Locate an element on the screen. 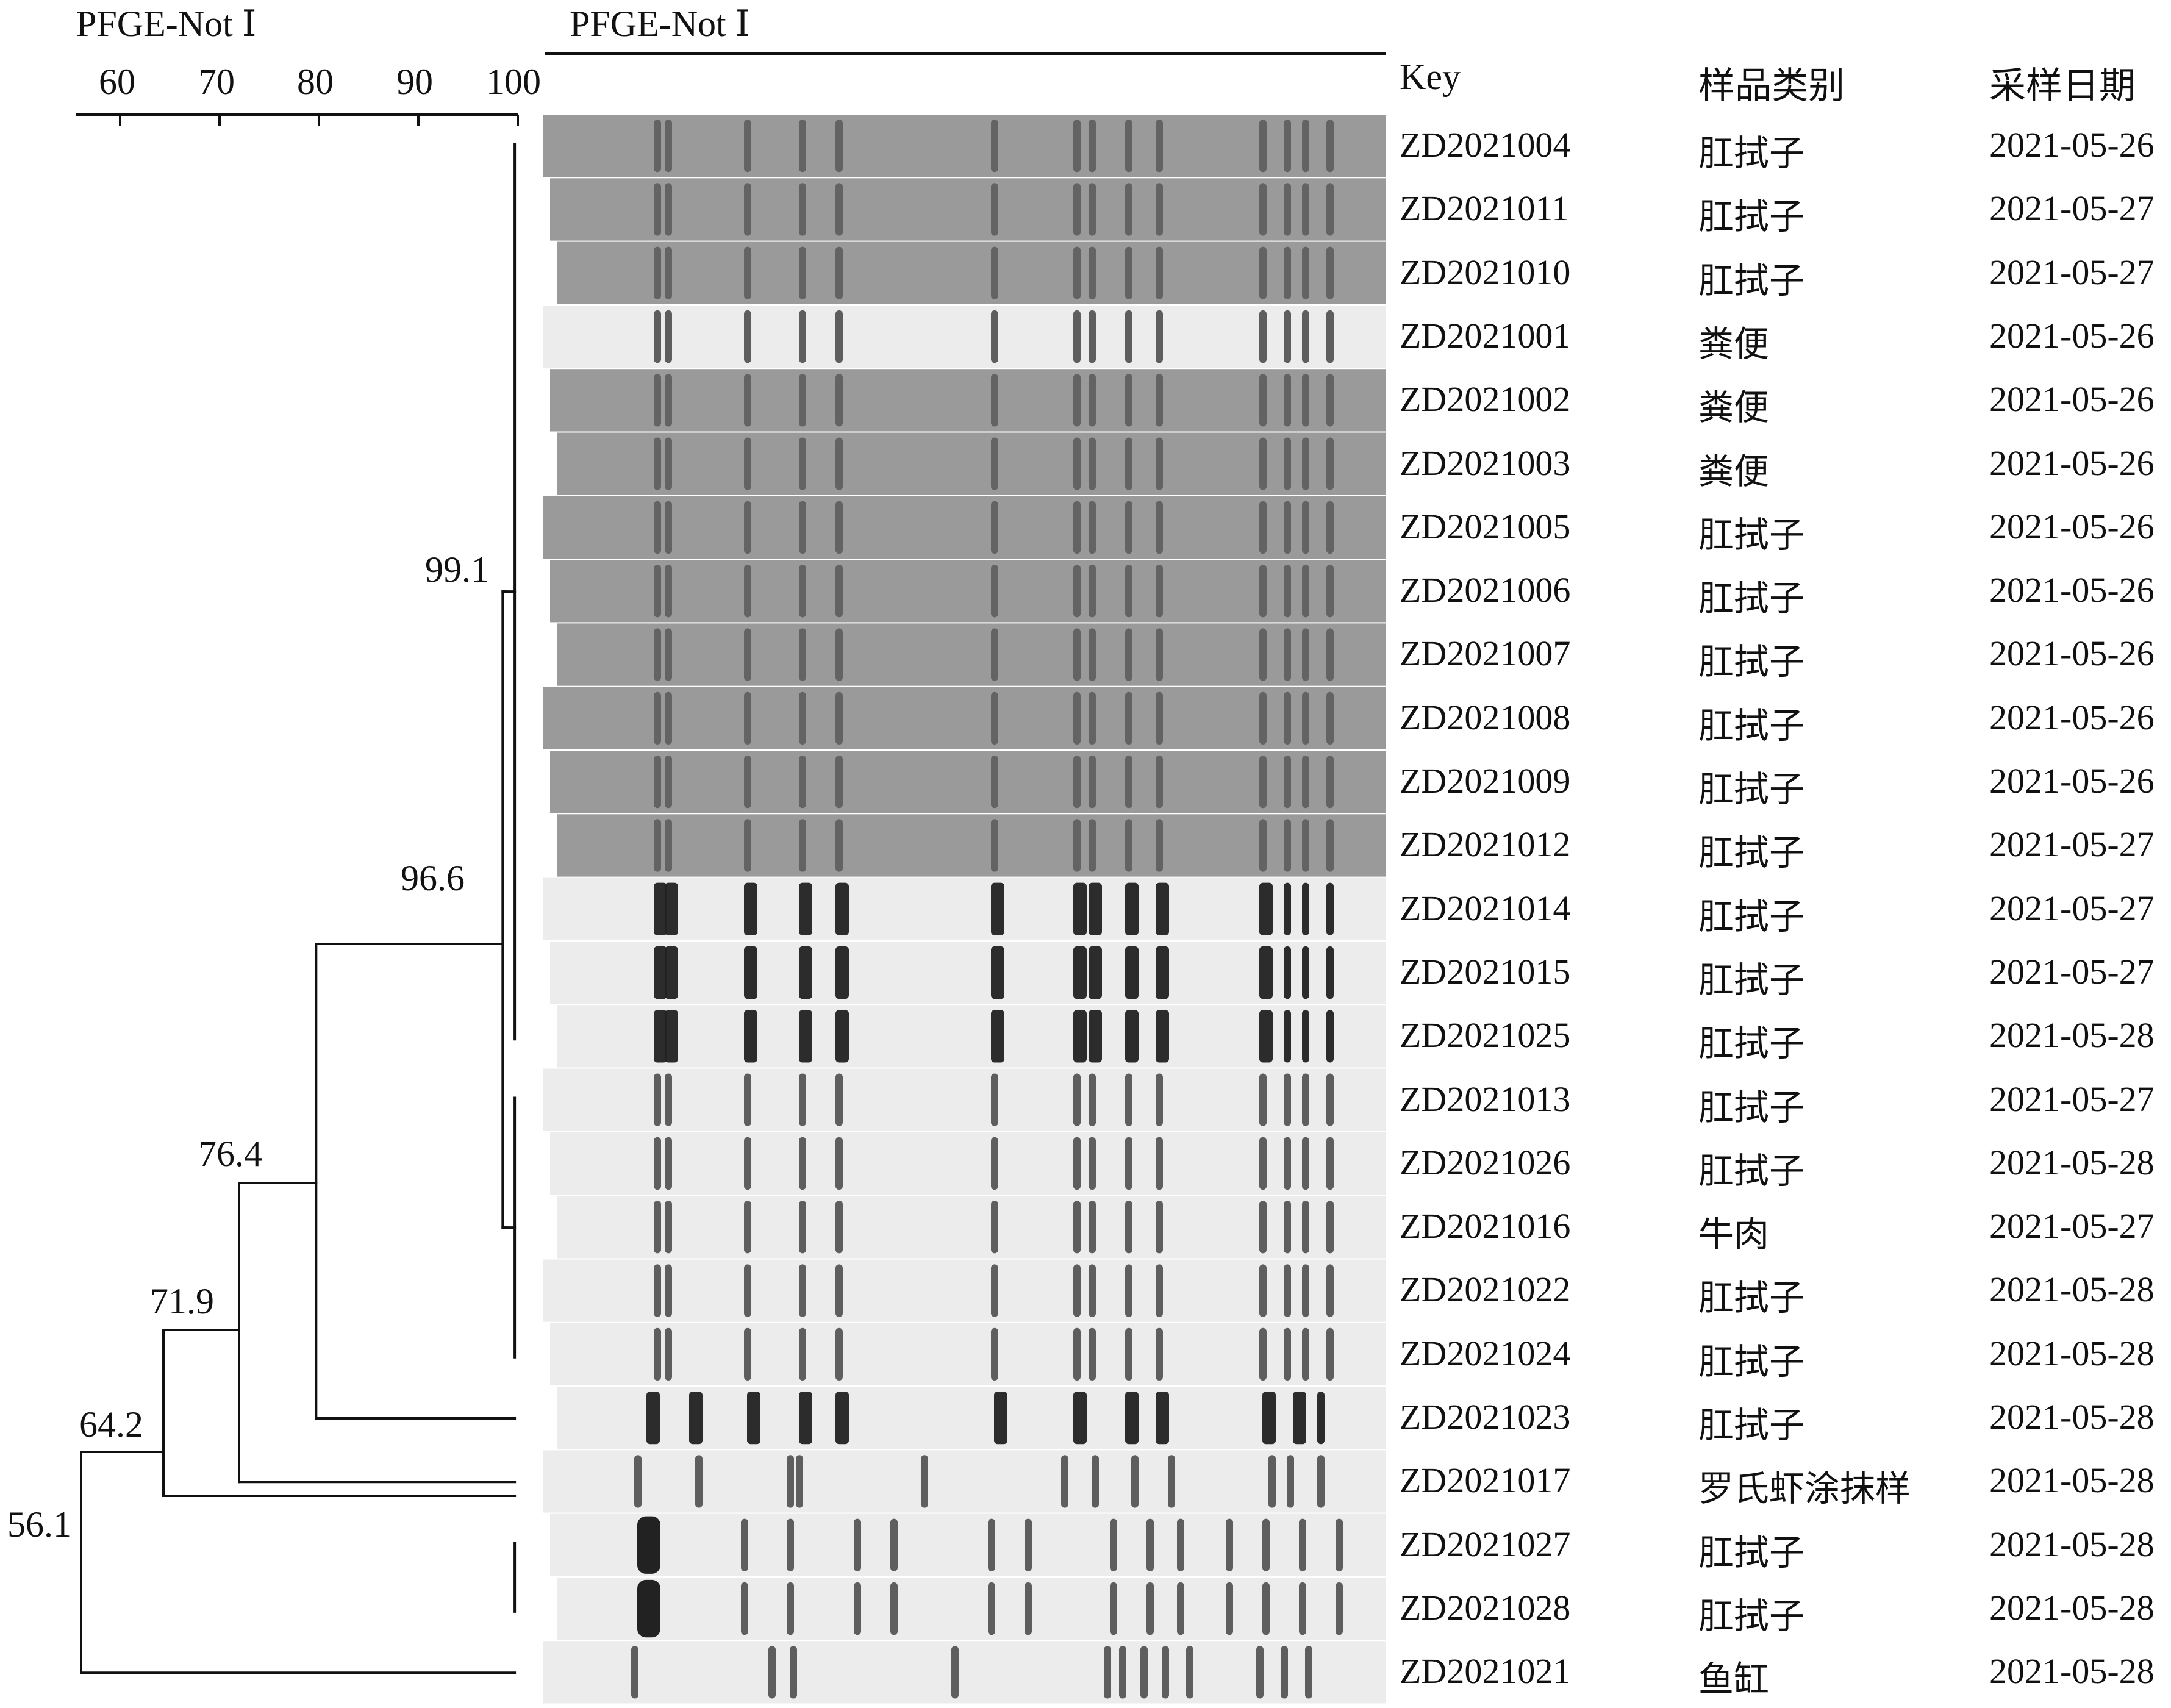 The image size is (2171, 1708). header-key: Key is located at coordinates (1430, 77).